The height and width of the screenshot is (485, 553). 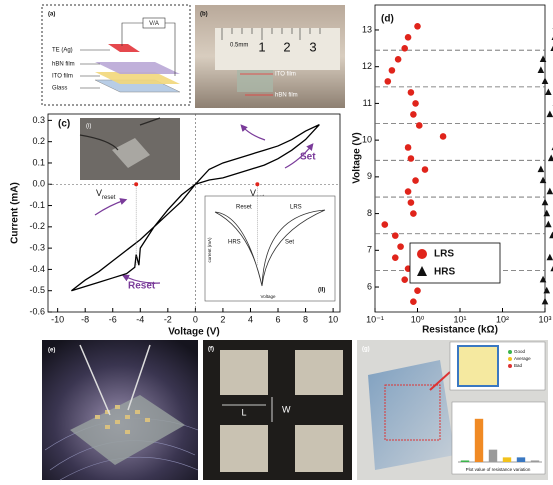 What do you see at coordinates (387, 19) in the screenshot?
I see `panel-label: (d)` at bounding box center [387, 19].